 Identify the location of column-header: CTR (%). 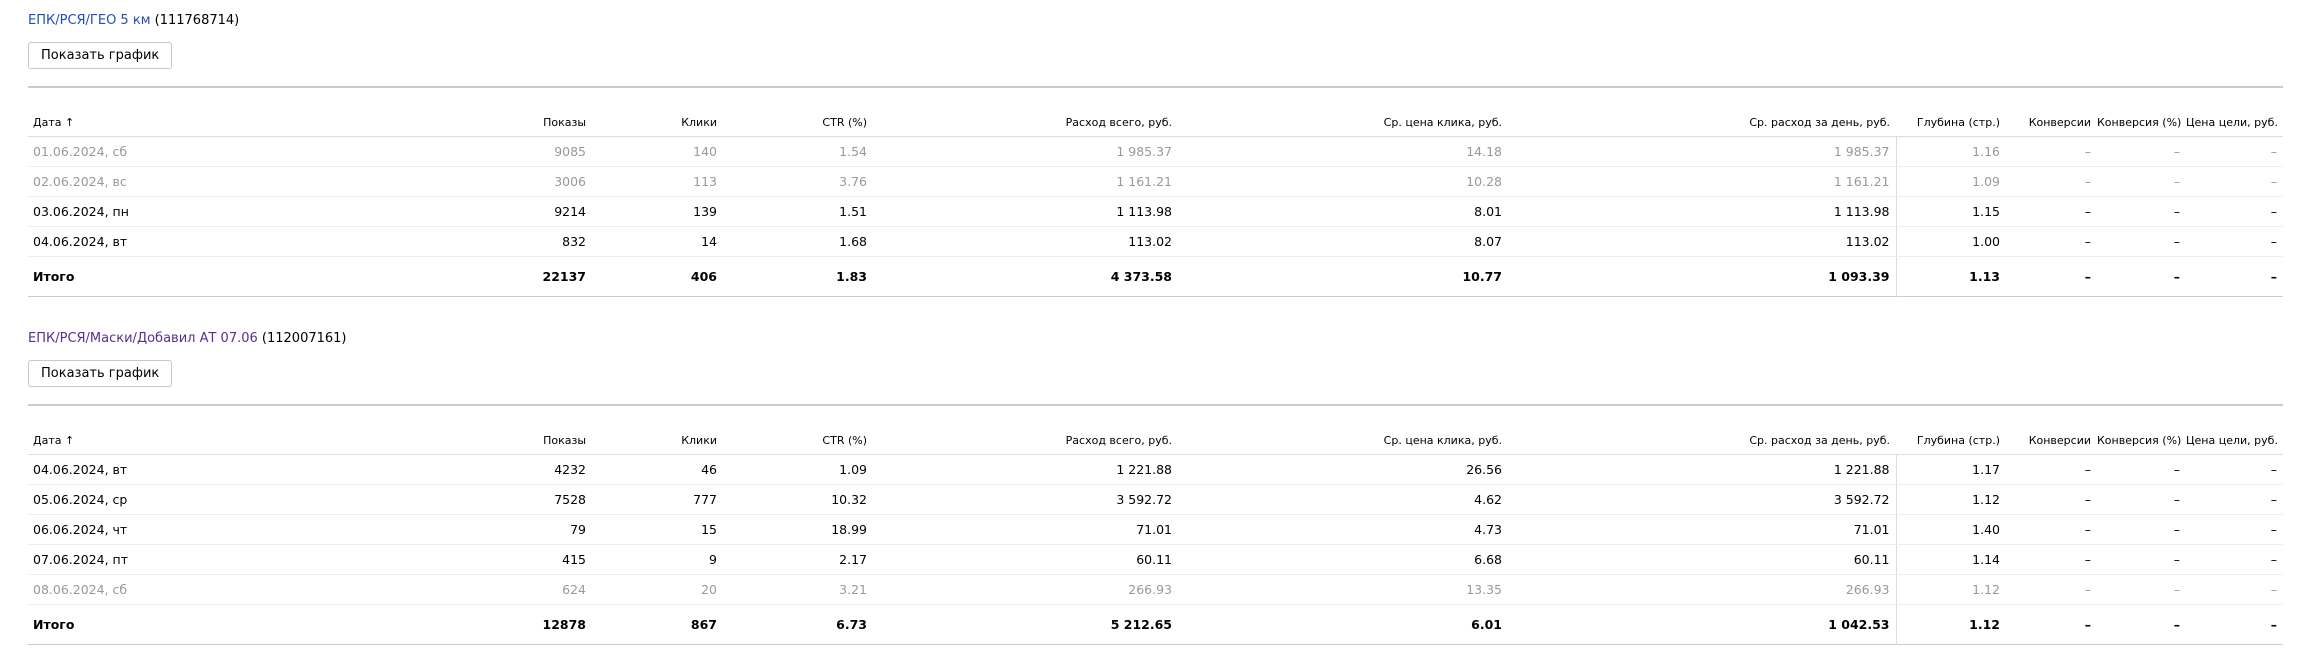
(798, 430).